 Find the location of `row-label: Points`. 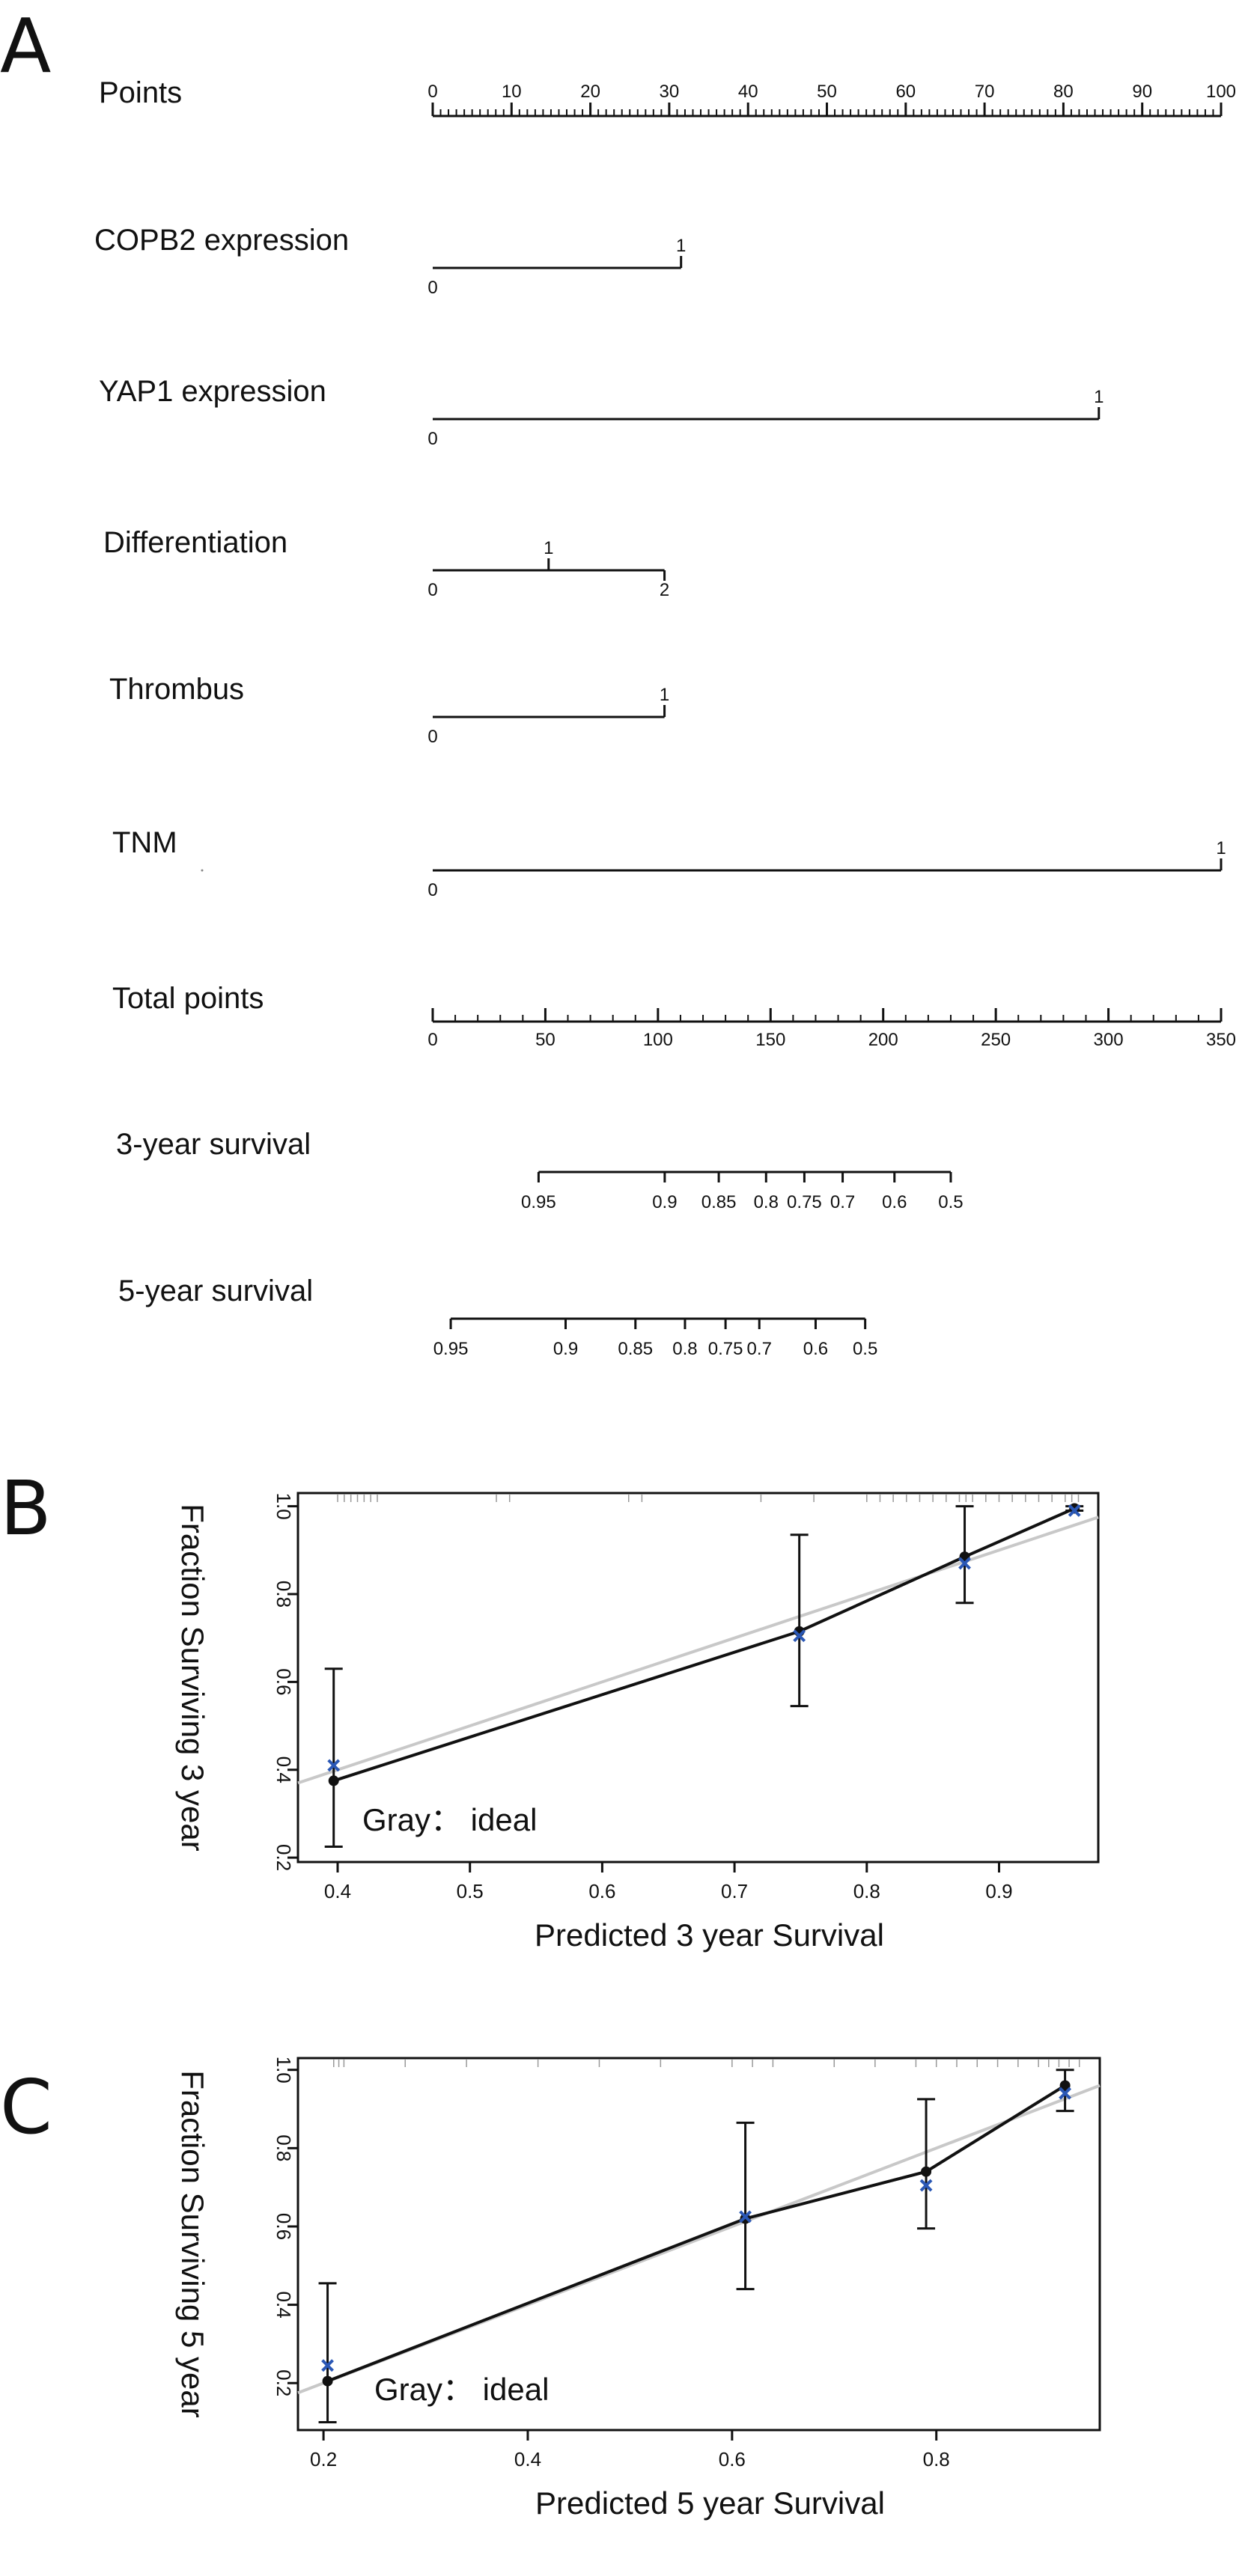

row-label: Points is located at coordinates (140, 92).